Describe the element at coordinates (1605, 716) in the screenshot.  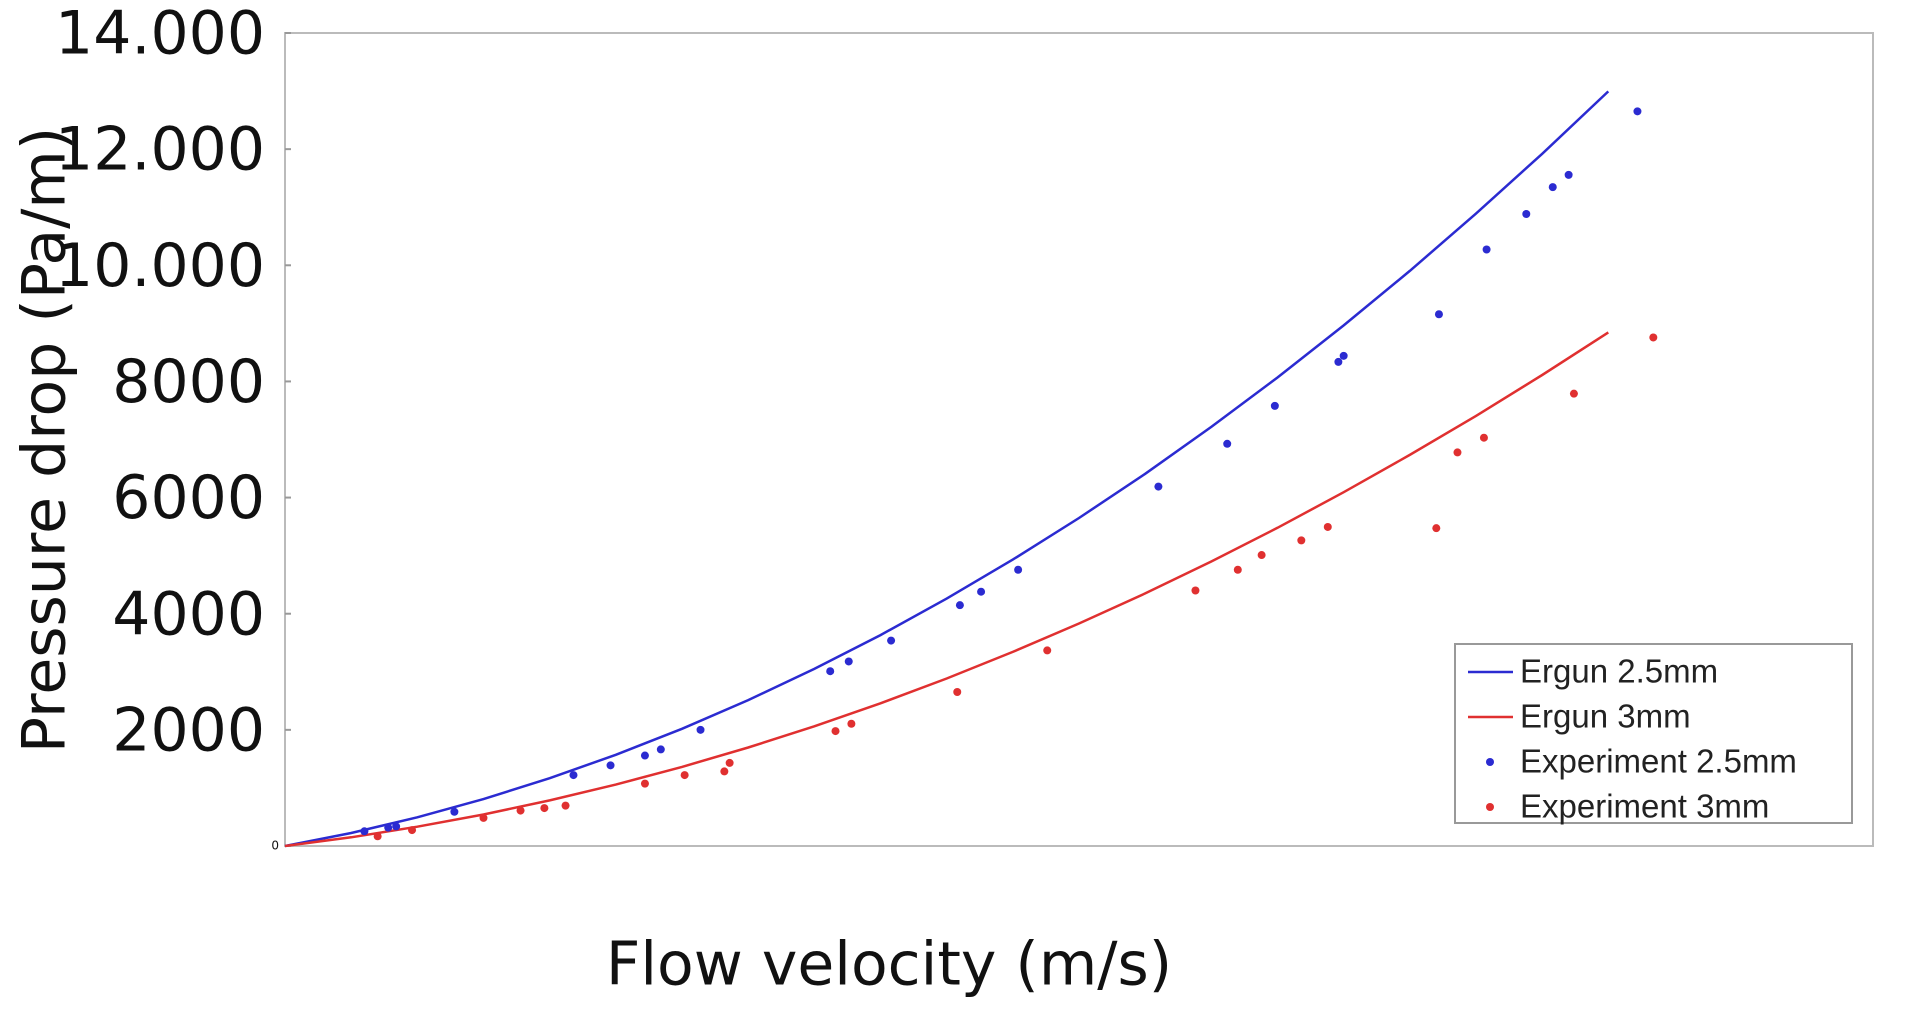
I see `legend-label: Ergun 3mm` at that location.